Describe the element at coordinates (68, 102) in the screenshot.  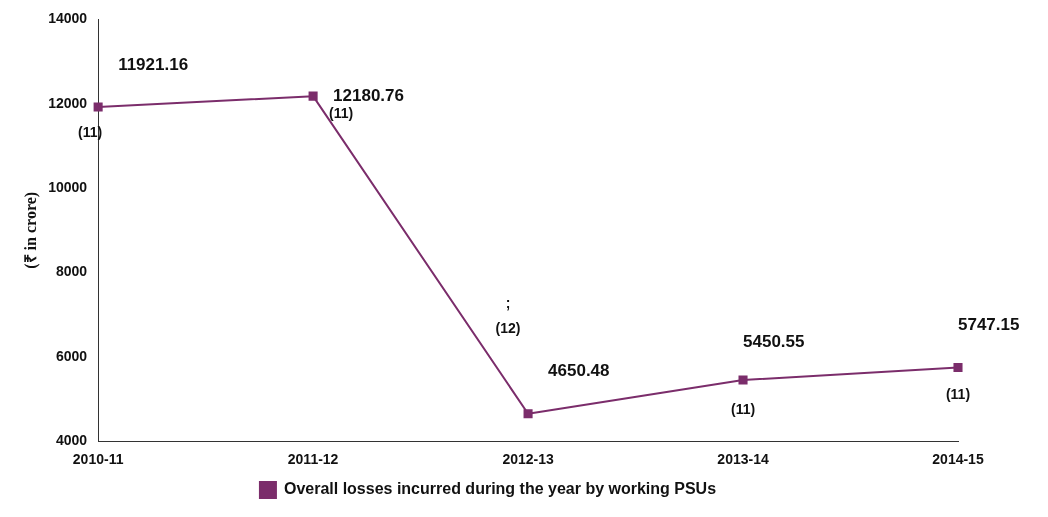
I see `y-tick-label: 12000` at that location.